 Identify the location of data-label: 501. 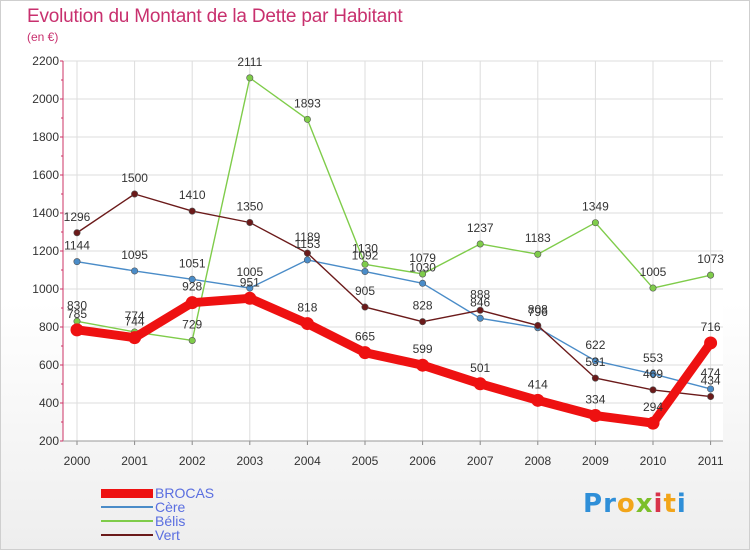
(480, 368).